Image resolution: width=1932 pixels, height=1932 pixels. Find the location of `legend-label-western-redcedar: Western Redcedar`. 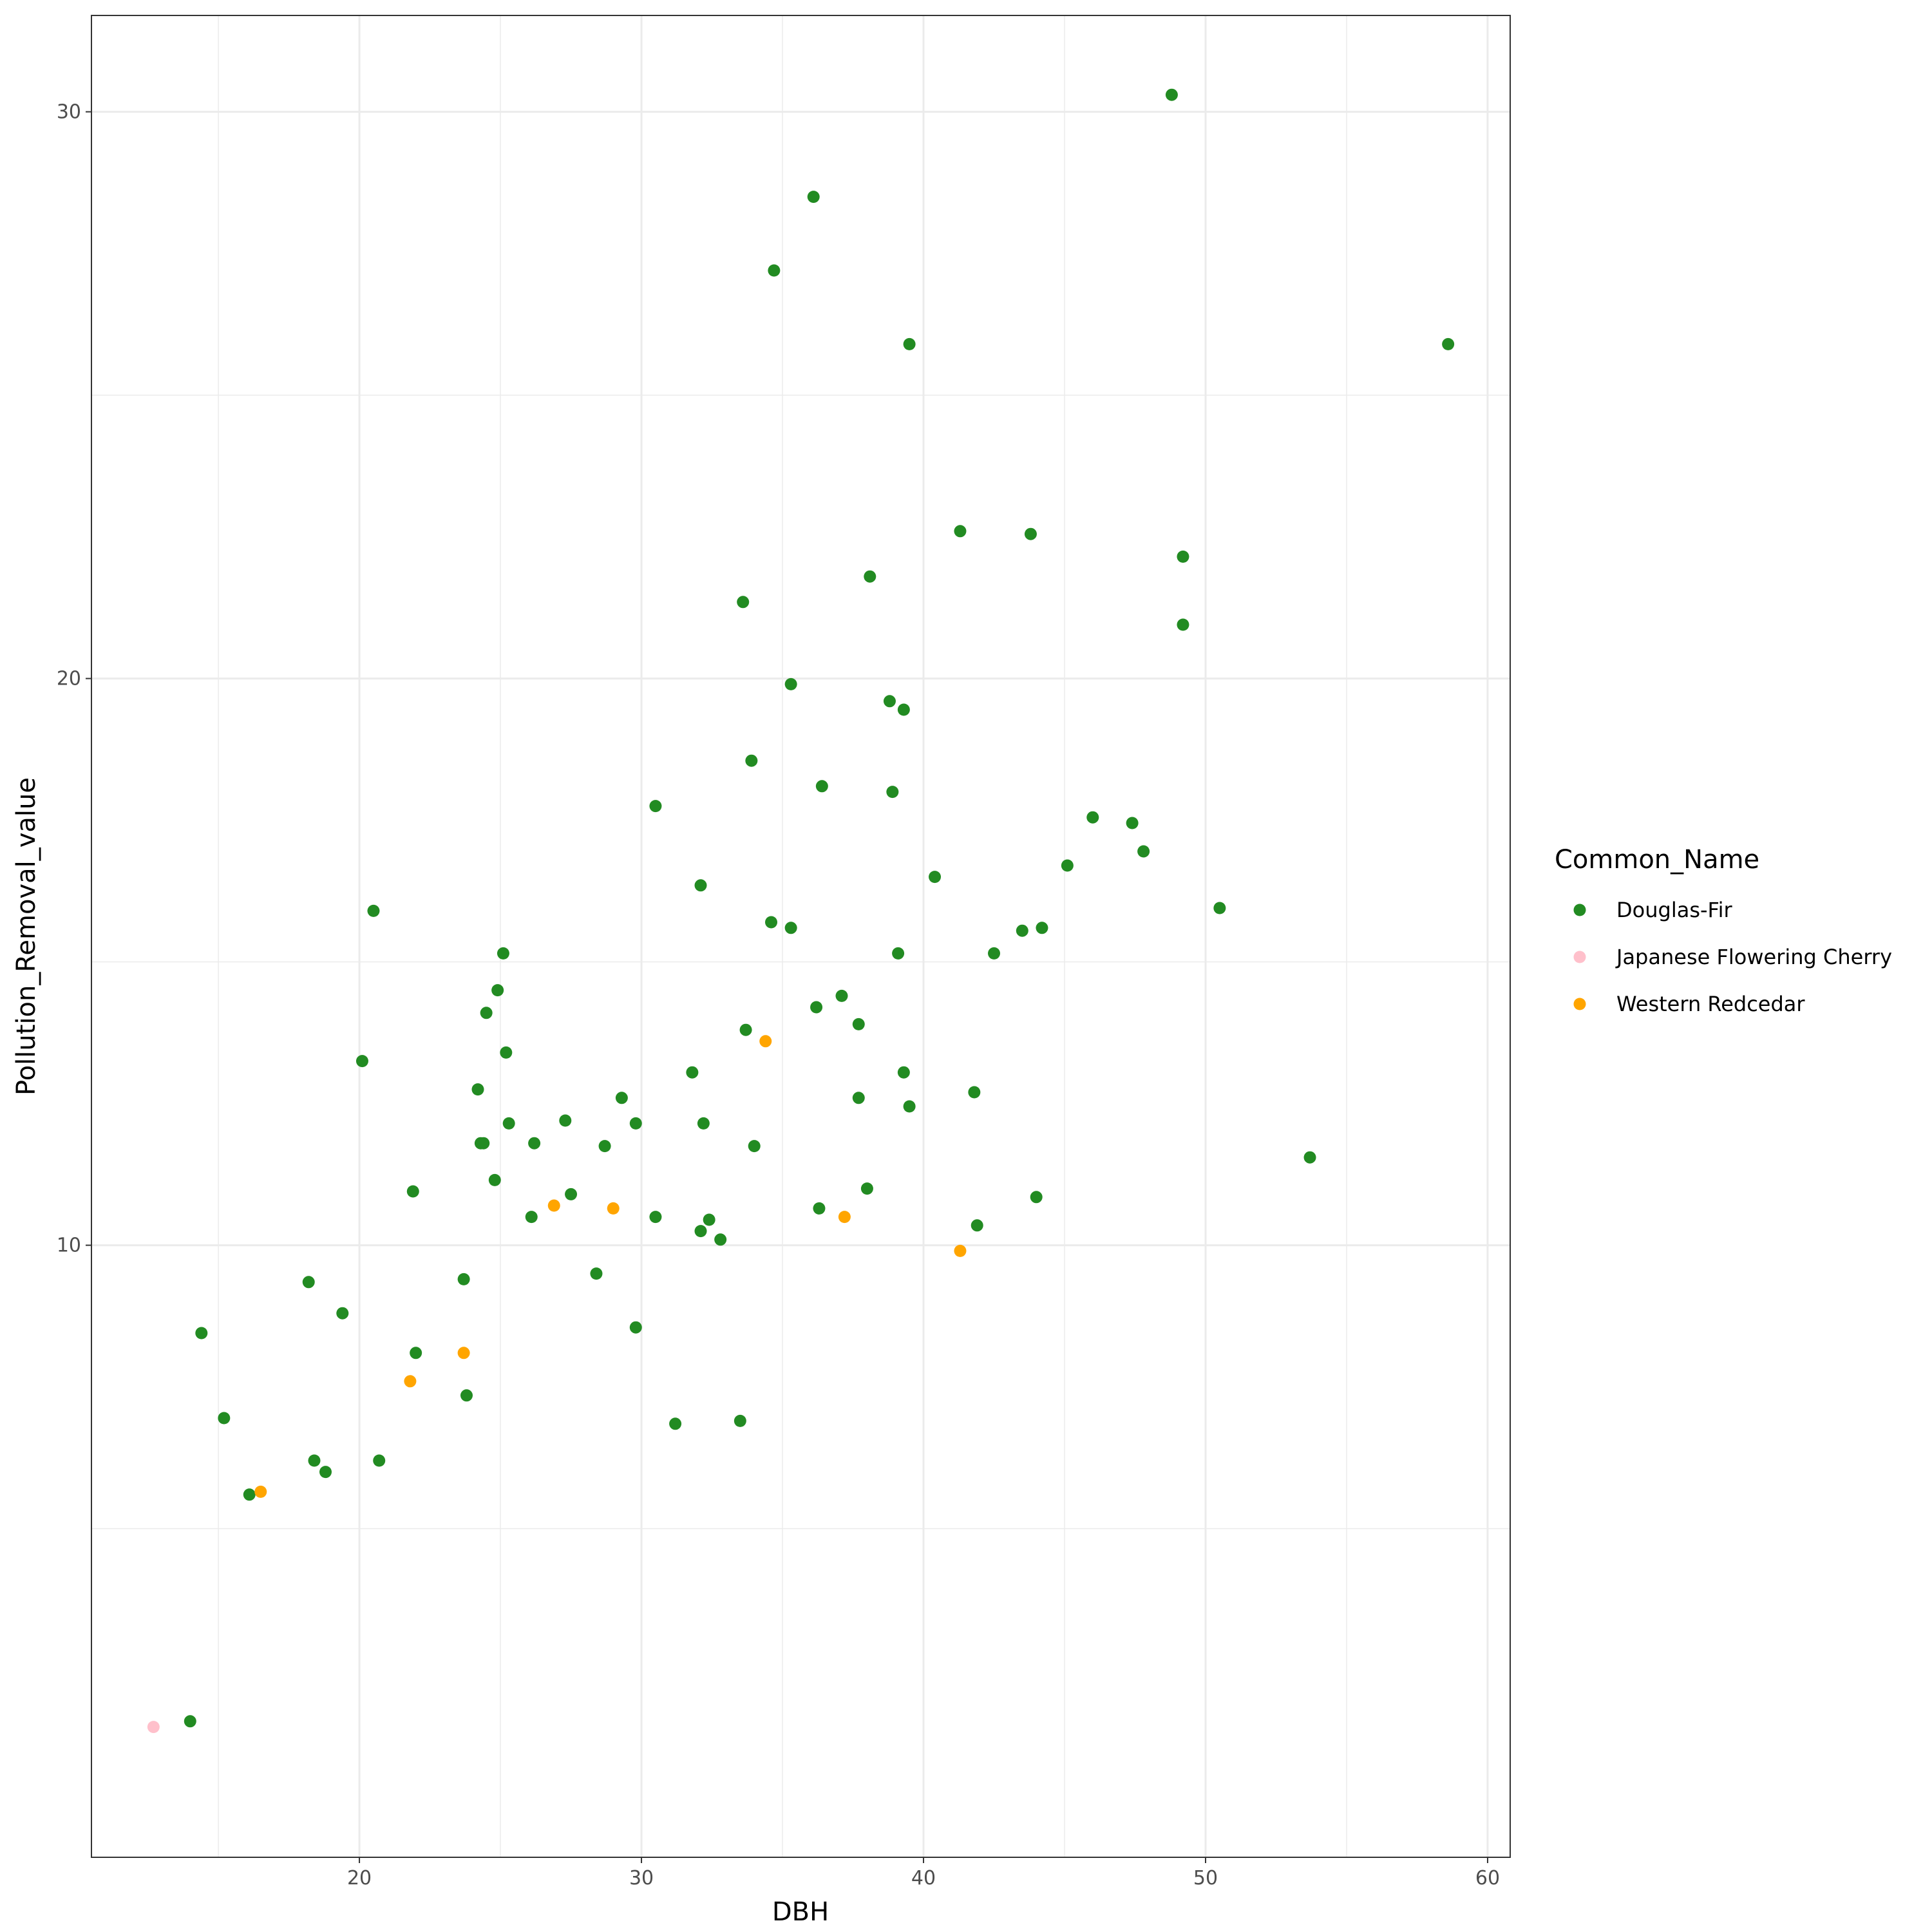

legend-label-western-redcedar: Western Redcedar is located at coordinates (1710, 1004).